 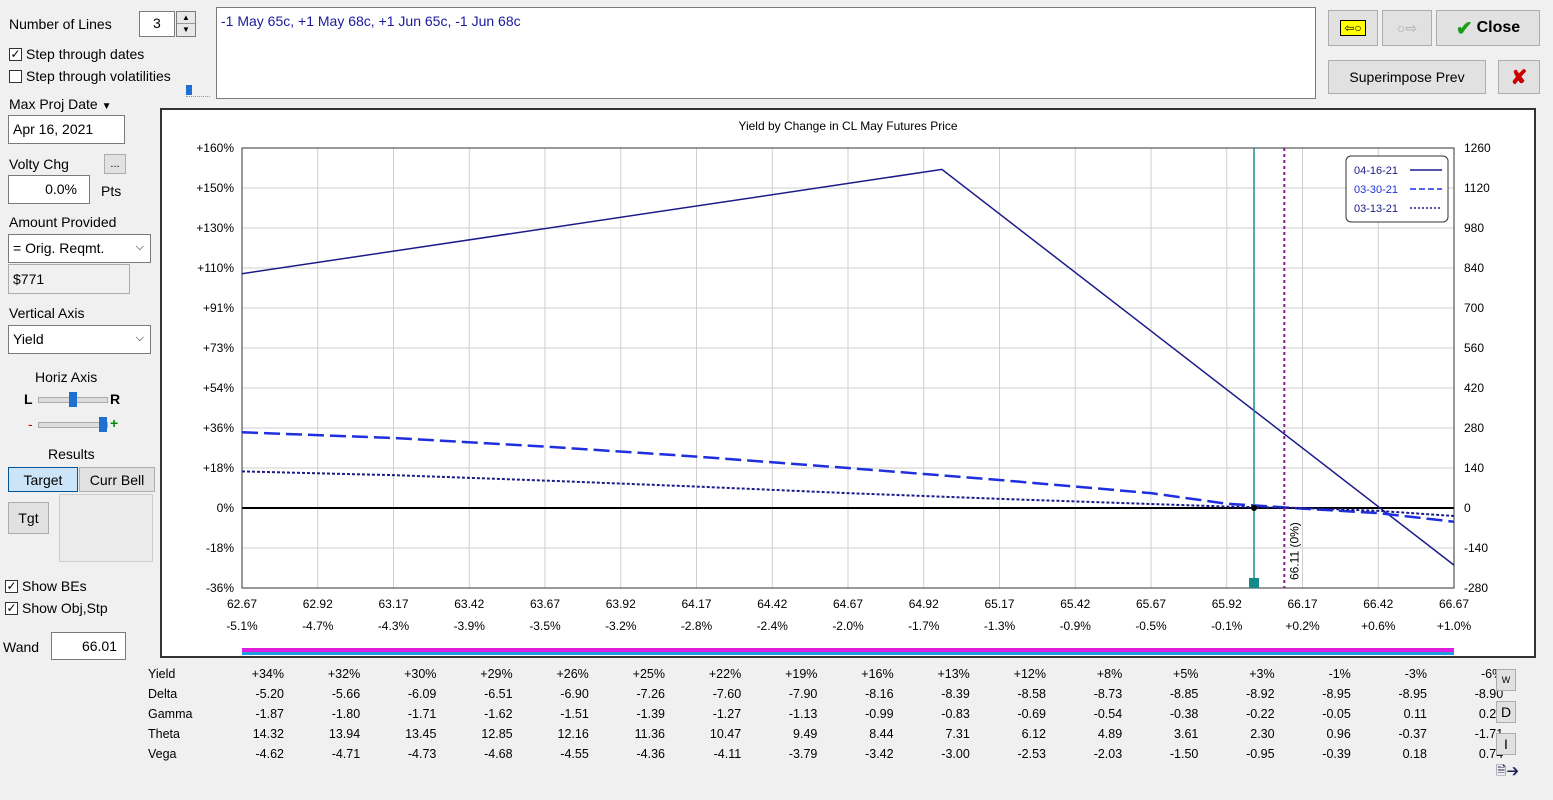 What do you see at coordinates (28, 518) in the screenshot?
I see `tgt-button: Tgt` at bounding box center [28, 518].